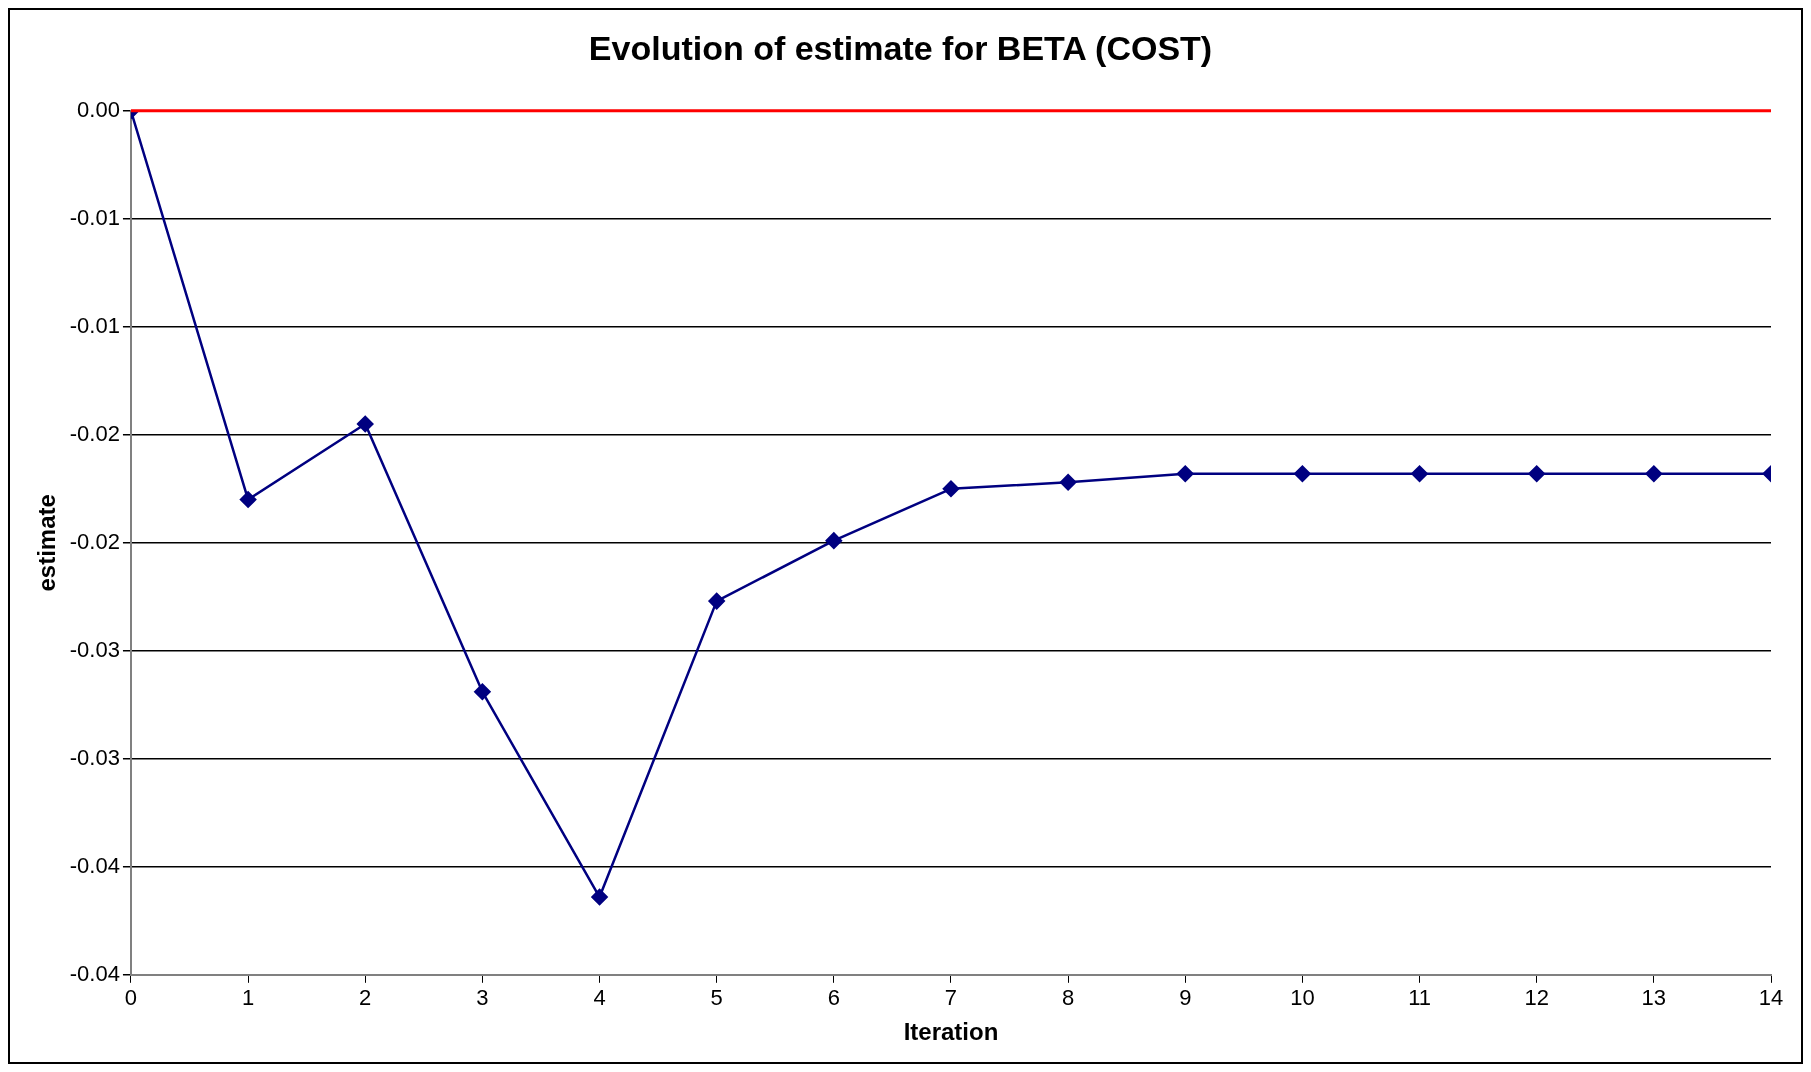  Describe the element at coordinates (951, 998) in the screenshot. I see `x-tick-label: 7` at that location.